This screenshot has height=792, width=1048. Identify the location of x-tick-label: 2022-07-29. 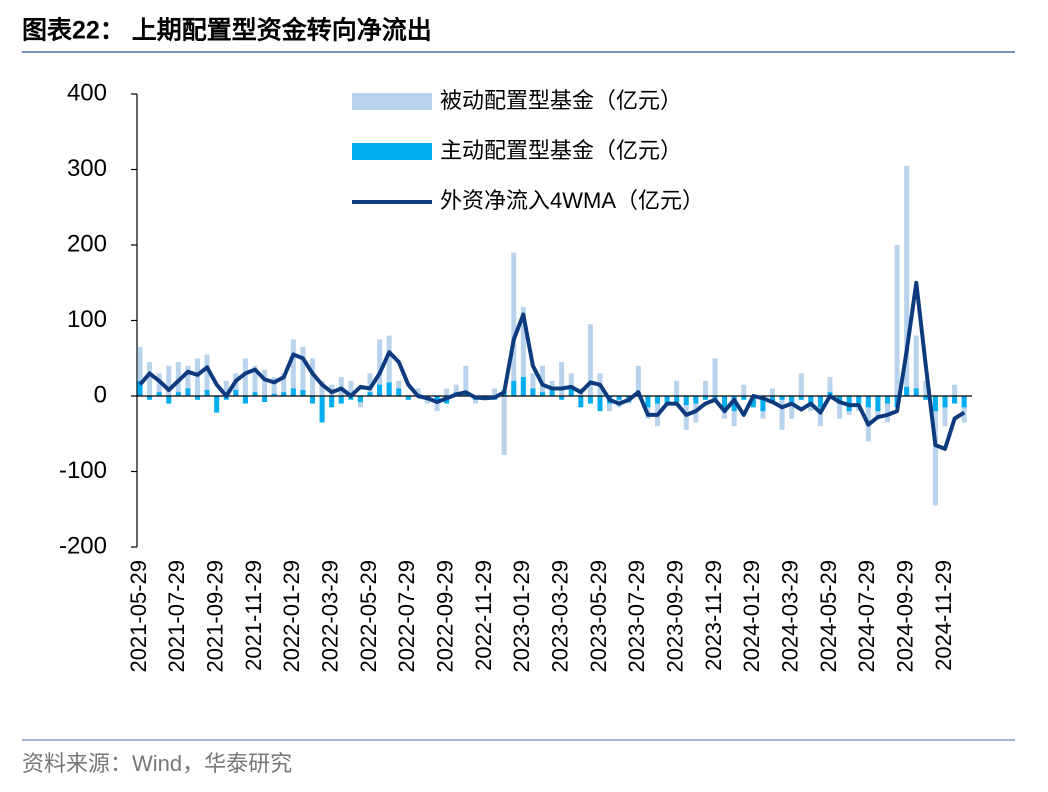
(406, 616).